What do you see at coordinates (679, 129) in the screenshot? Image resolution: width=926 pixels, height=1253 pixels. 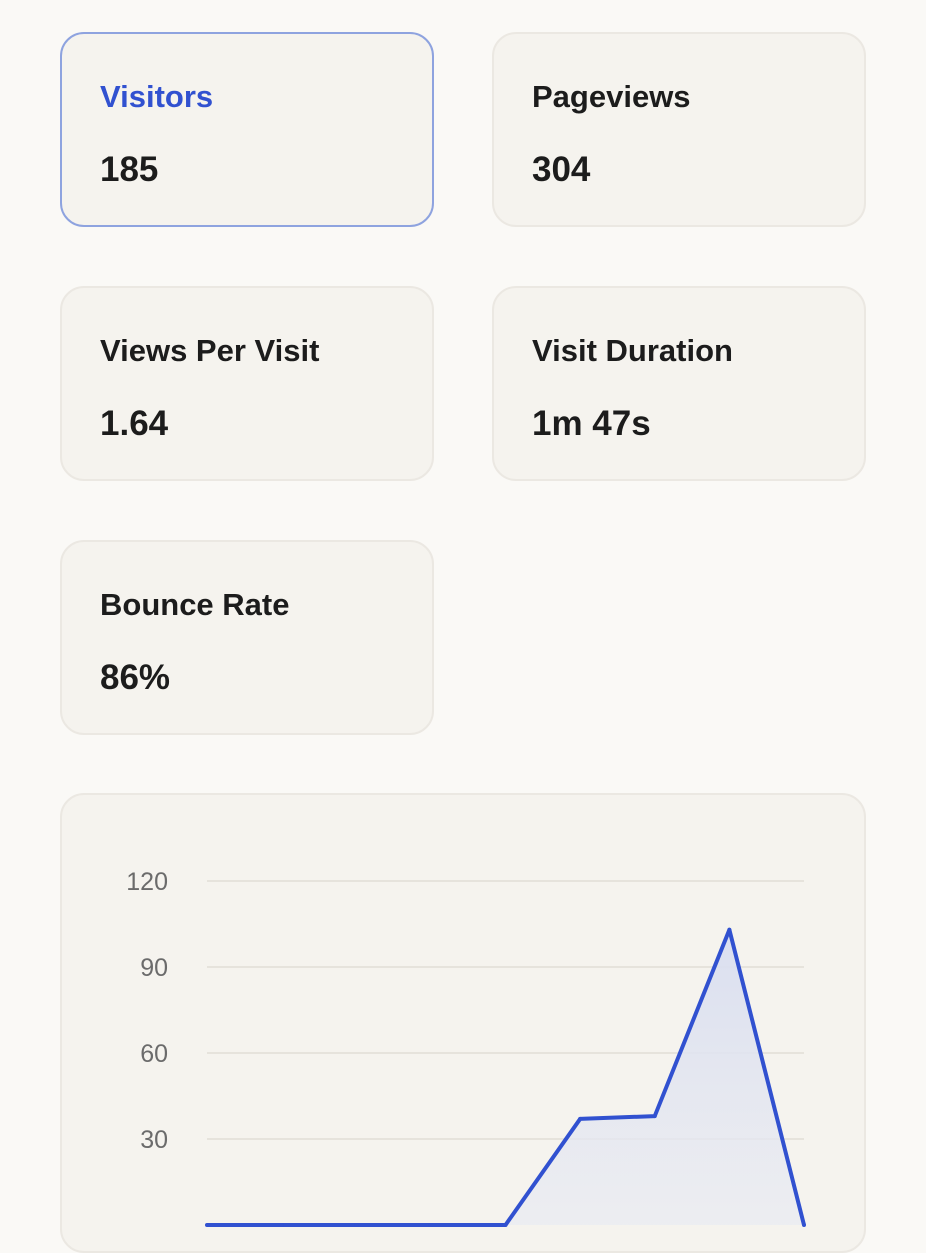 I see `pageviews-stat-card: Pageviews 304` at bounding box center [679, 129].